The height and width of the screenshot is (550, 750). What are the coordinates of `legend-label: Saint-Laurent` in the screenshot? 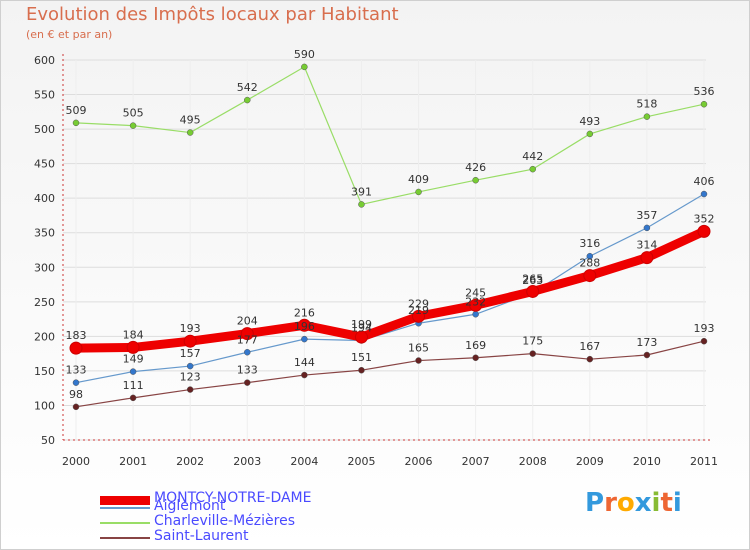 It's located at (201, 536).